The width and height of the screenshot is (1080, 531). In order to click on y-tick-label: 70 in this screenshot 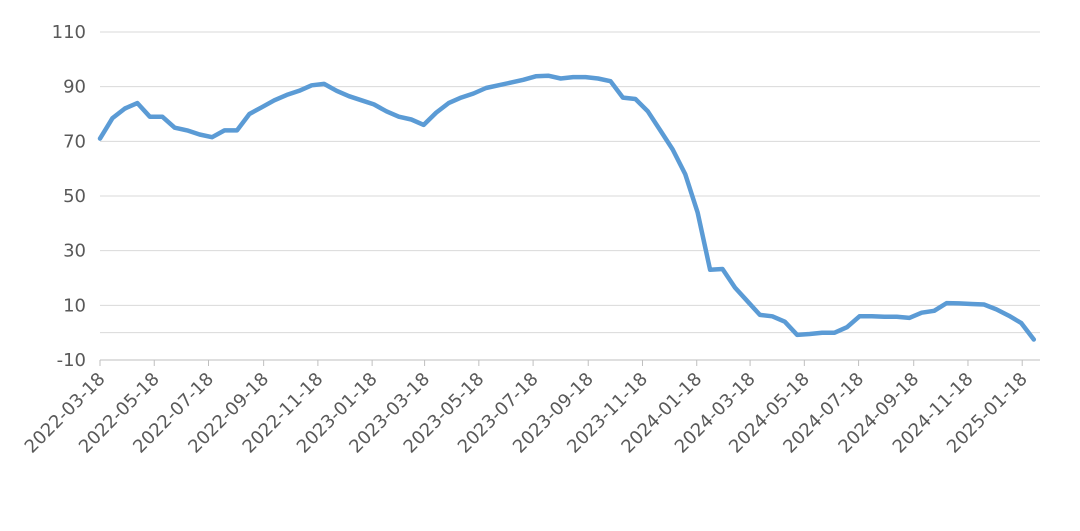, I will do `click(74, 141)`.